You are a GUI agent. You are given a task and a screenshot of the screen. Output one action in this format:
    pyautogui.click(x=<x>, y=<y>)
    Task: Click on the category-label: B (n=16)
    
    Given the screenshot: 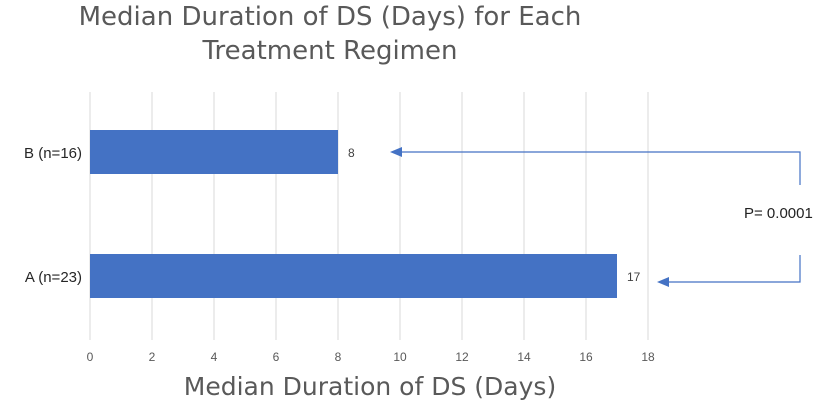 What is the action you would take?
    pyautogui.click(x=53, y=153)
    